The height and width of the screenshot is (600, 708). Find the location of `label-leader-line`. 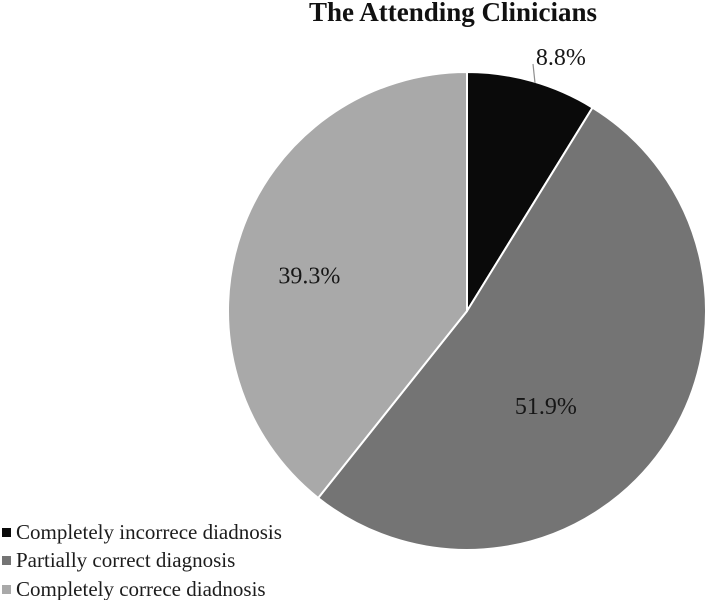

label-leader-line is located at coordinates (534, 73).